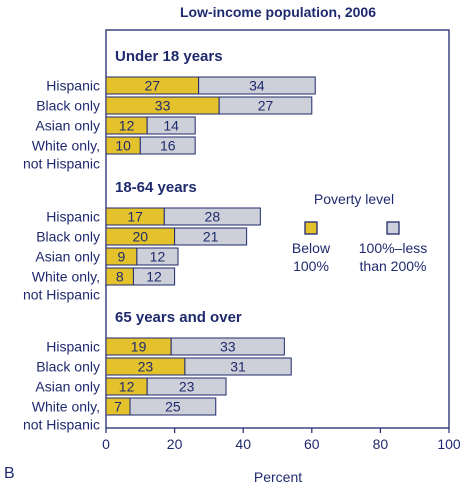 The width and height of the screenshot is (461, 489). Describe the element at coordinates (278, 12) in the screenshot. I see `chart-title: Low-income population, 2006` at that location.